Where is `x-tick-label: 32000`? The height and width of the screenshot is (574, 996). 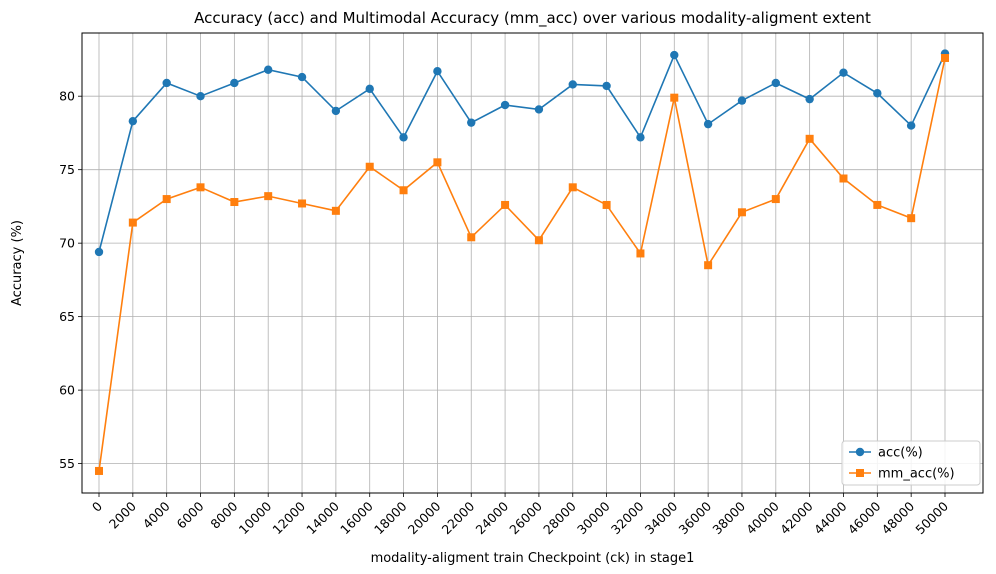
x-tick-label: 32000 is located at coordinates (627, 517).